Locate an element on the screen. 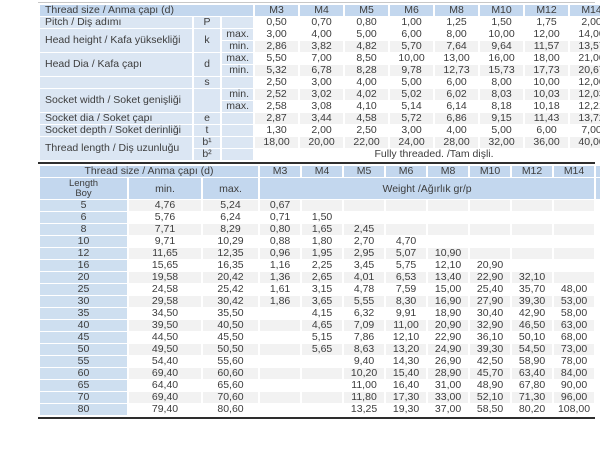 The width and height of the screenshot is (600, 450). dim-value: 8,03 is located at coordinates (502, 94).